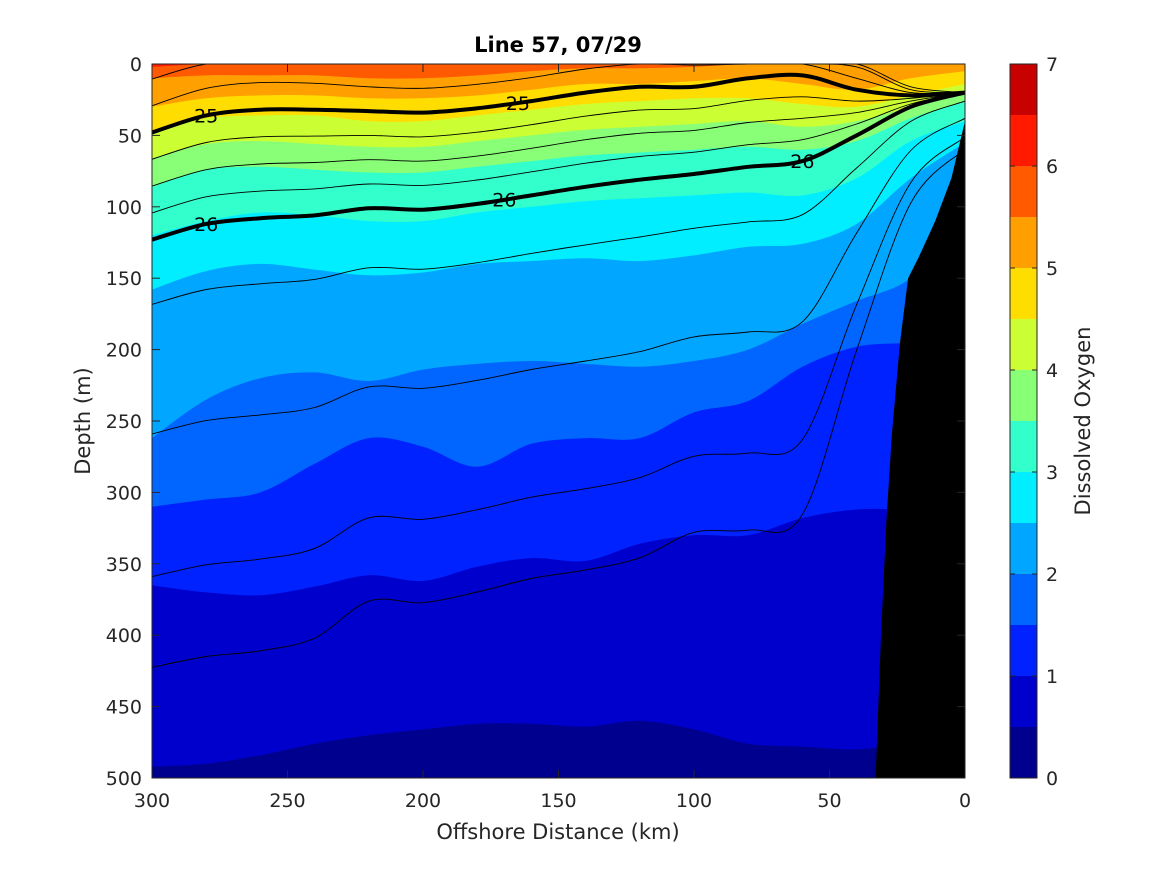 The width and height of the screenshot is (1167, 875). I want to click on colorbar-ticks: 0 1 2 3 4 5 6 7, so click(1034, 422).